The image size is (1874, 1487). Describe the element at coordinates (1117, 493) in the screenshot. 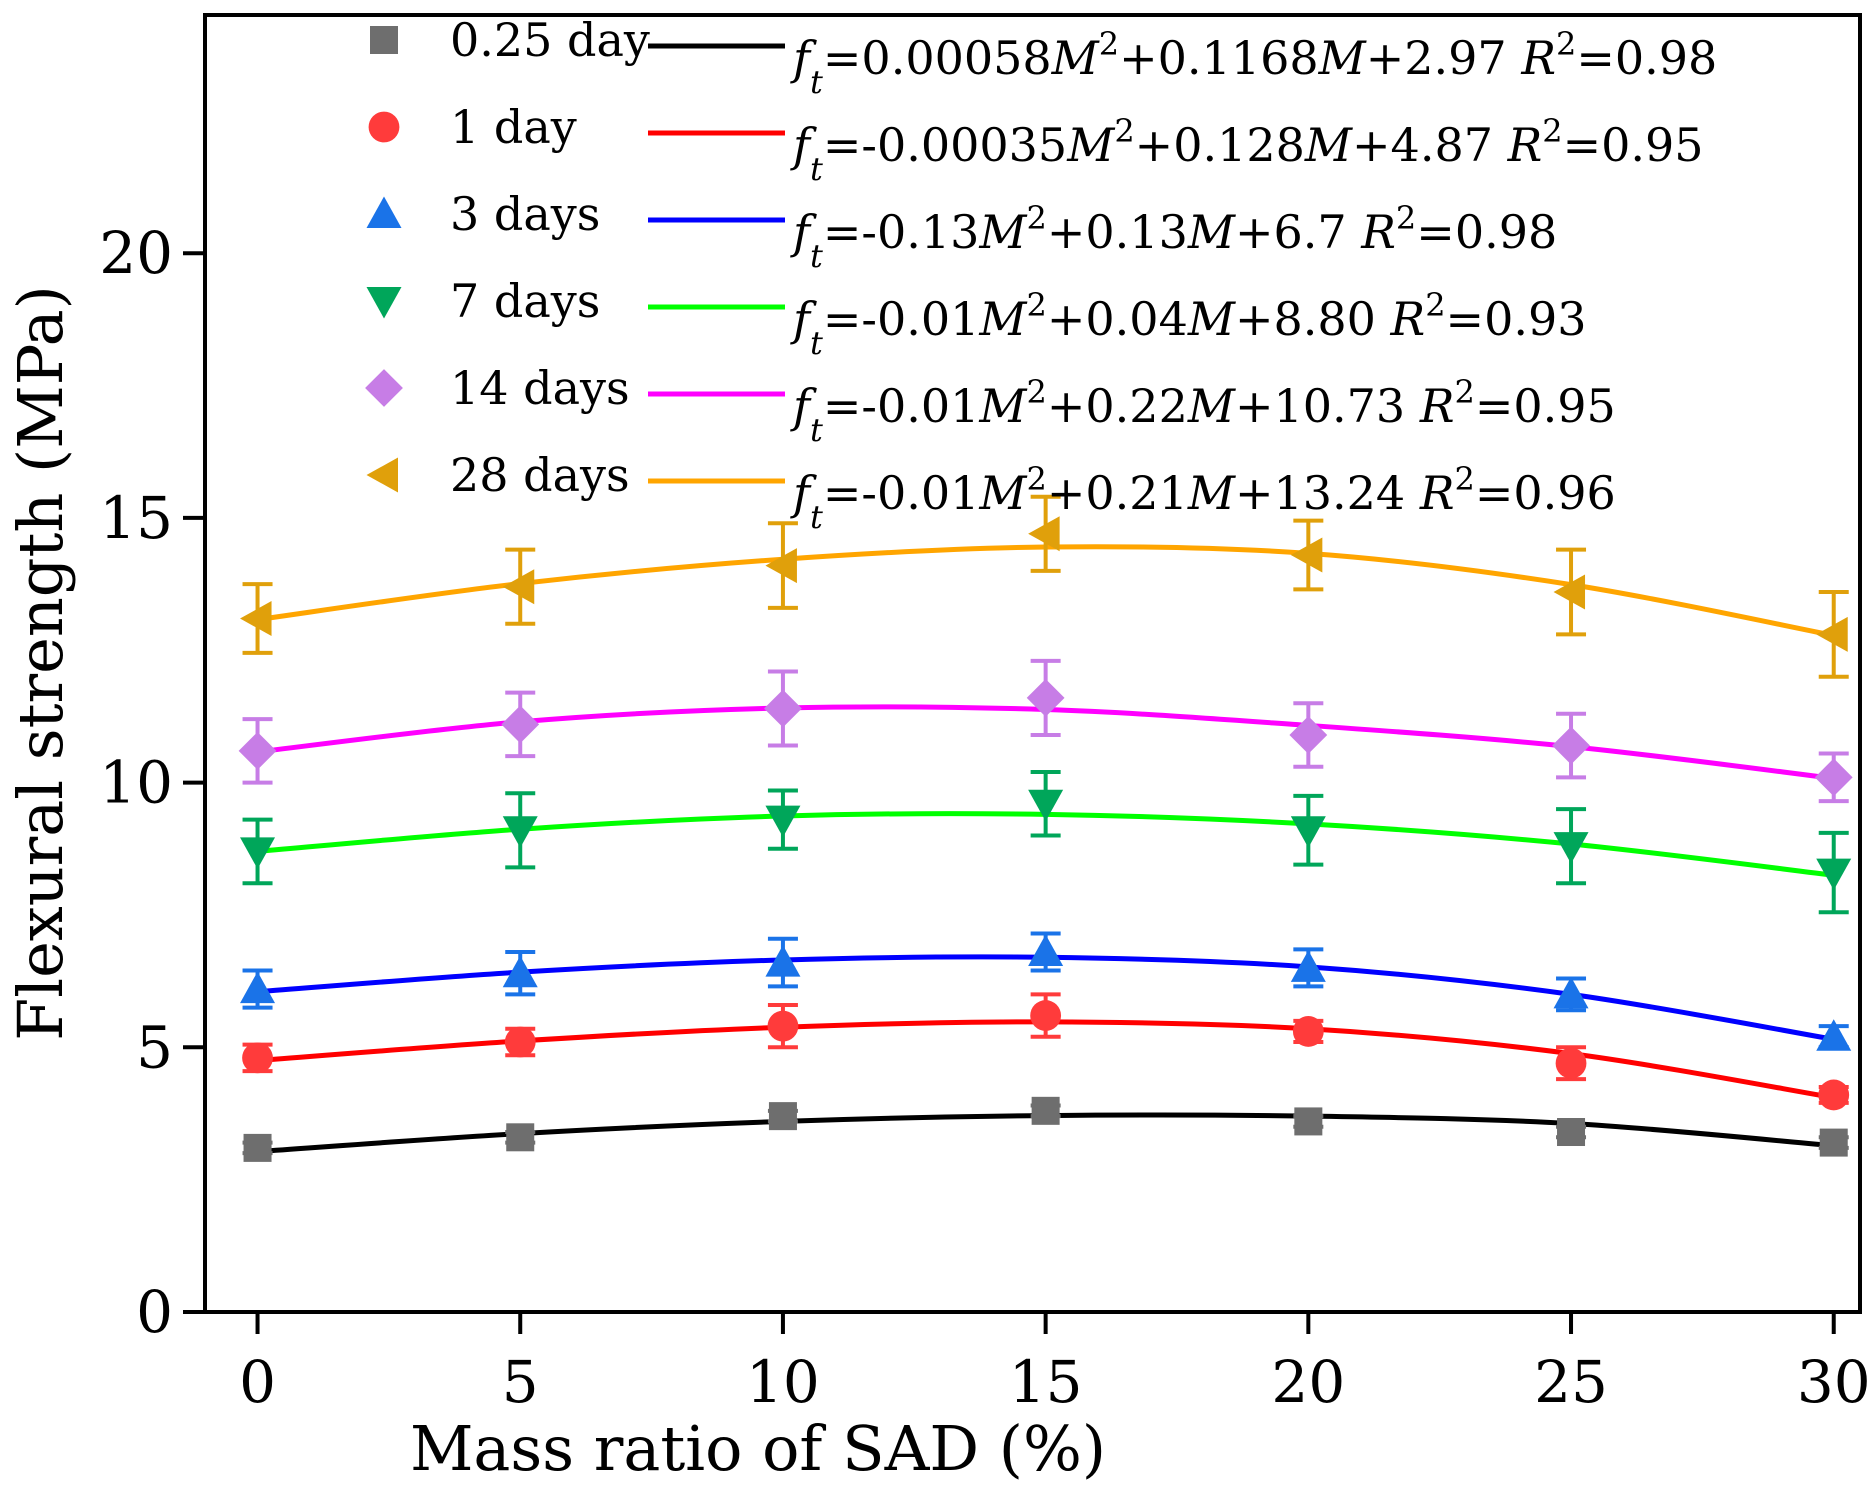

I see `equation-mid: +0.21` at that location.